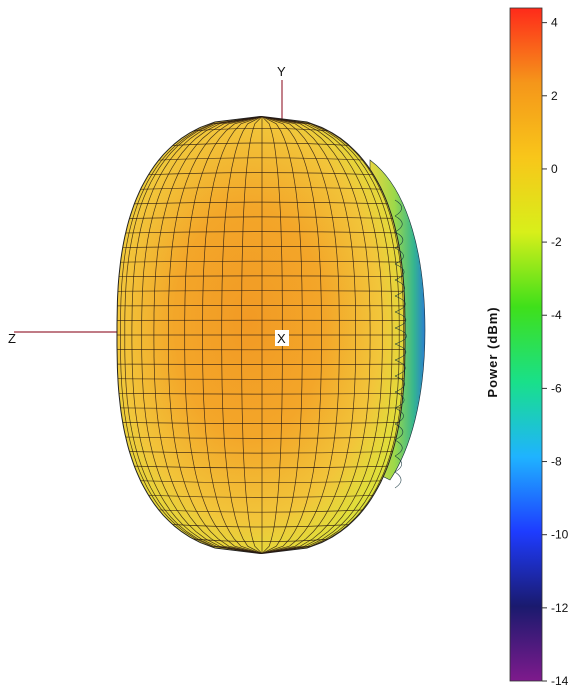 The image size is (575, 689). I want to click on x-axis-label: X, so click(281, 338).